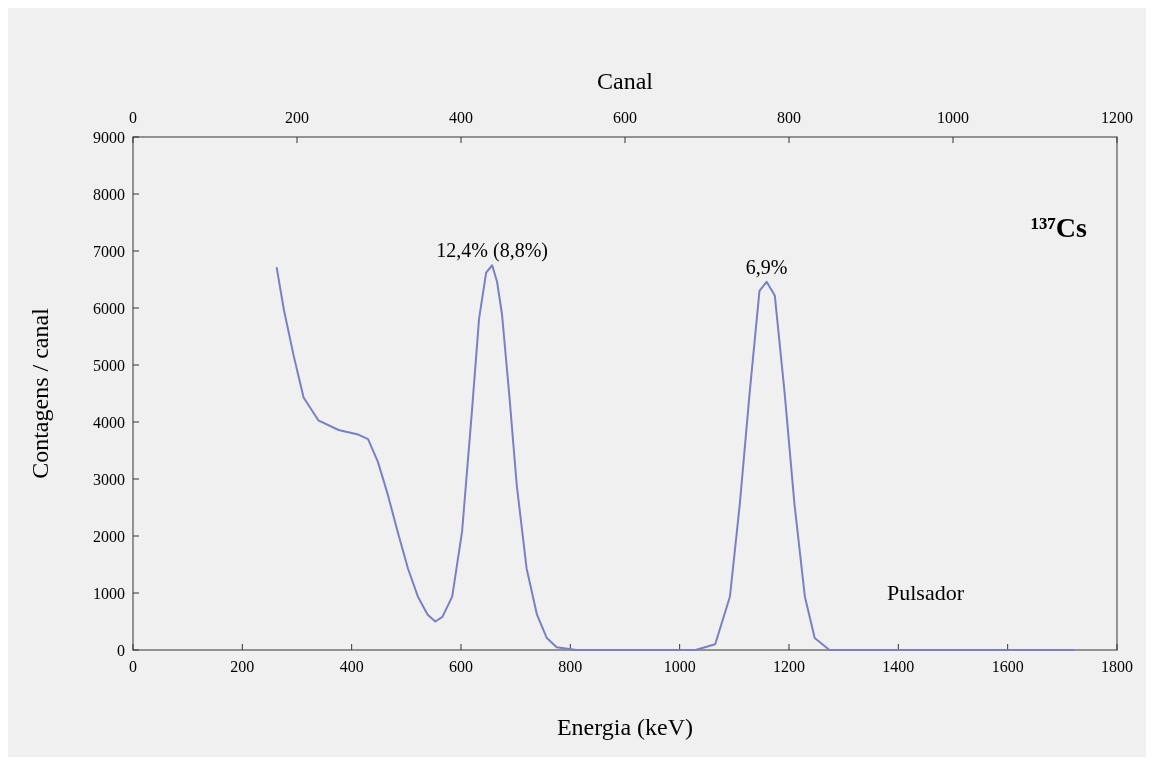 The height and width of the screenshot is (765, 1154). Describe the element at coordinates (109, 422) in the screenshot. I see `y-tick-label: 4000` at that location.